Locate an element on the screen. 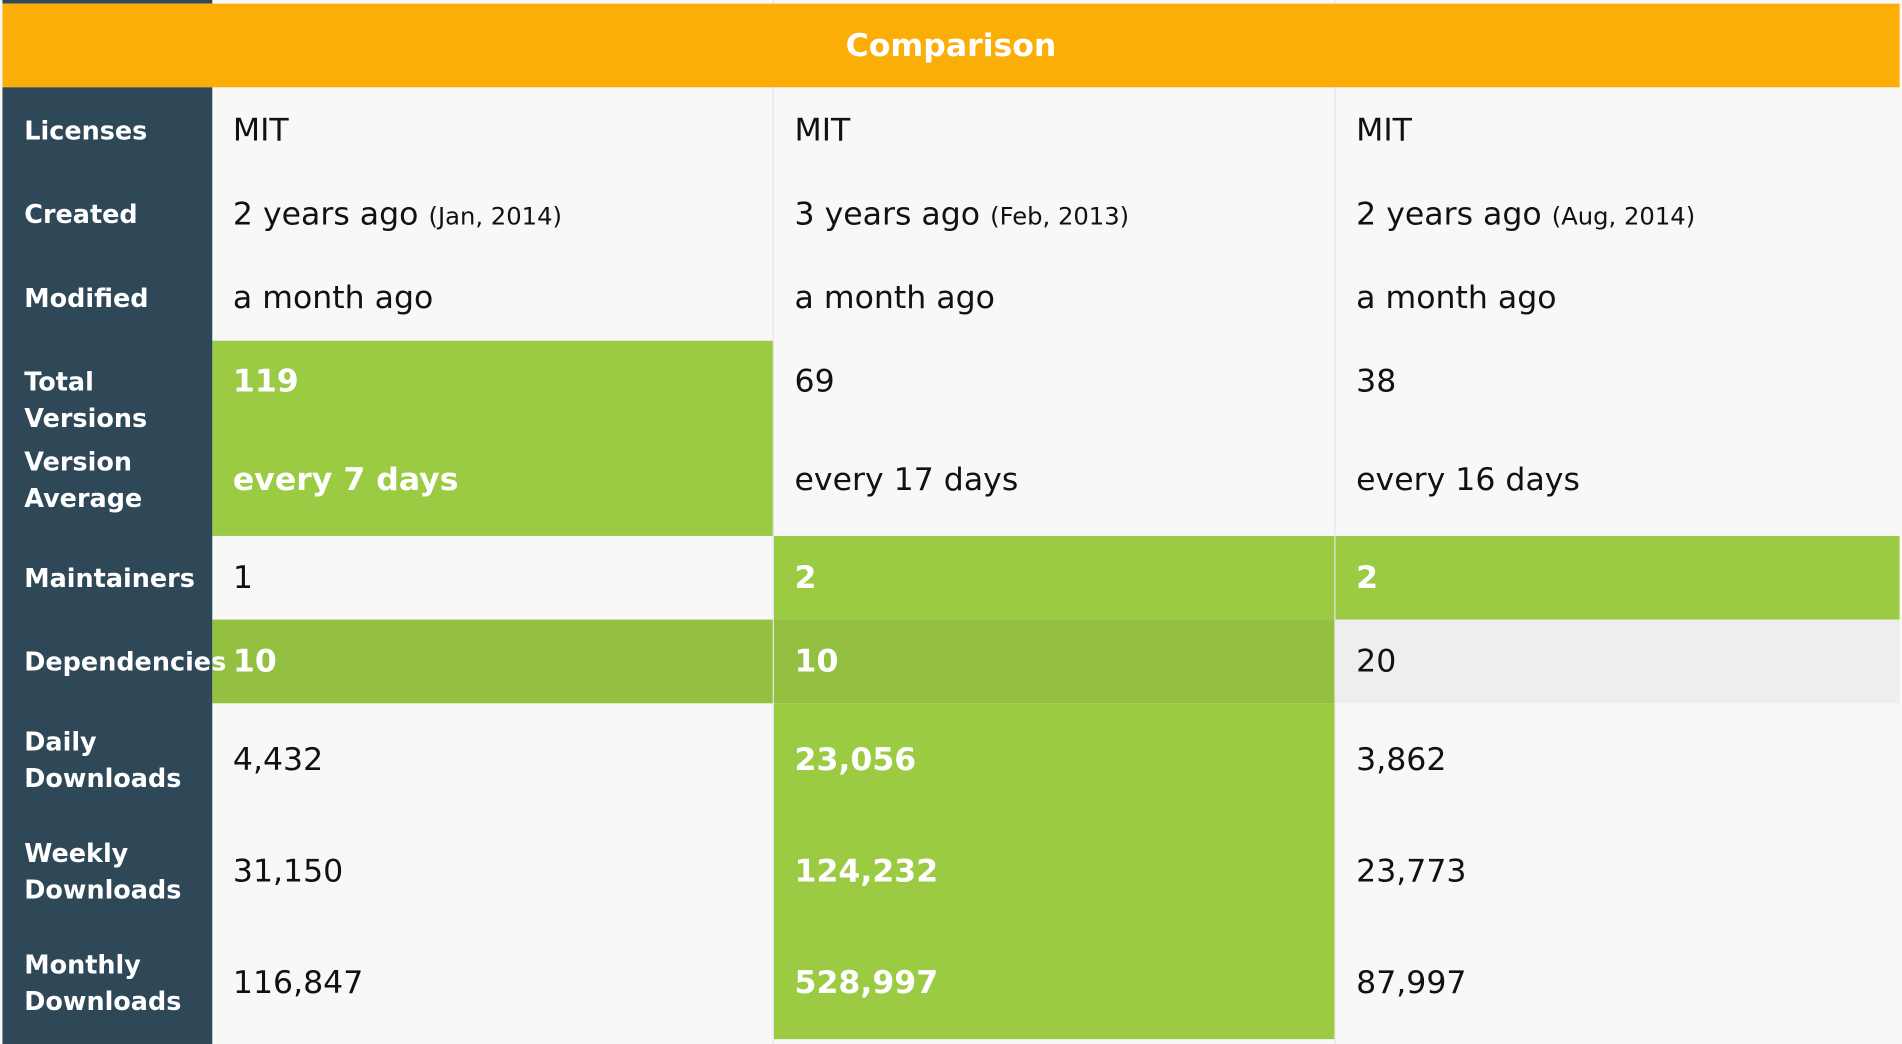 This screenshot has height=1044, width=1902. comparison-title: Comparison is located at coordinates (951, 45).